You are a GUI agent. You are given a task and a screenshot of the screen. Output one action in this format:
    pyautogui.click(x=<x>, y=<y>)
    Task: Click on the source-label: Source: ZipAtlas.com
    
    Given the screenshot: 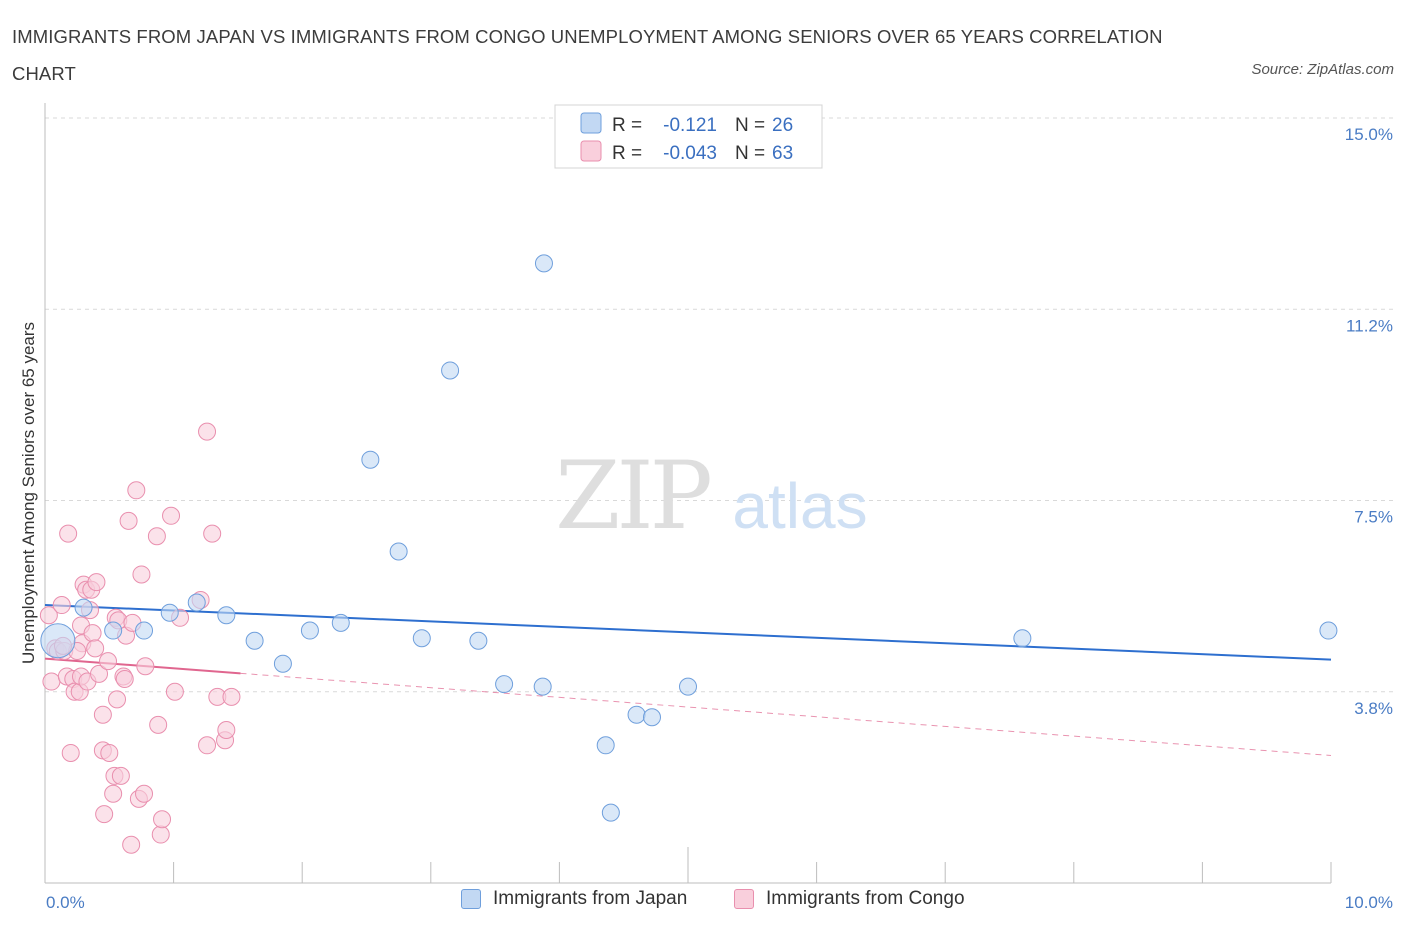 What is the action you would take?
    pyautogui.click(x=1322, y=69)
    